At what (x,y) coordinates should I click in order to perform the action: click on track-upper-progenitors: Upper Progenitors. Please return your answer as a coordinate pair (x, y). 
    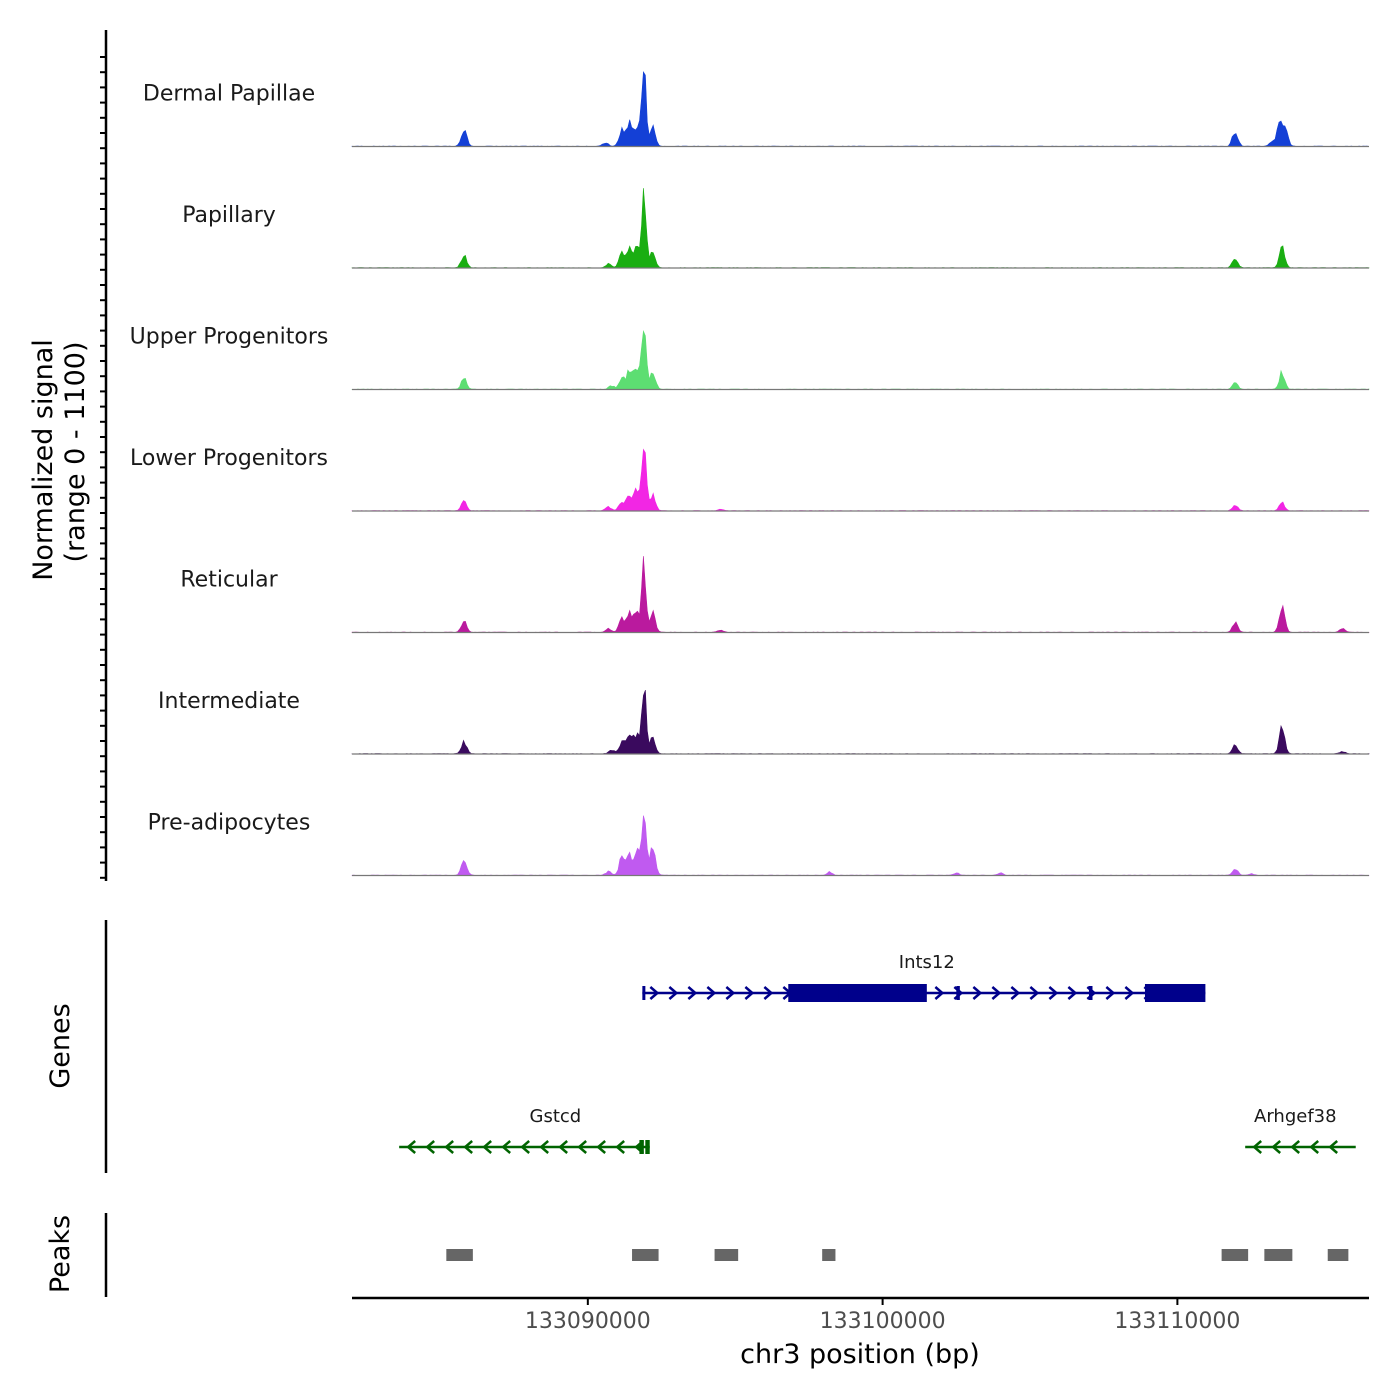
    Looking at the image, I should click on (750, 358).